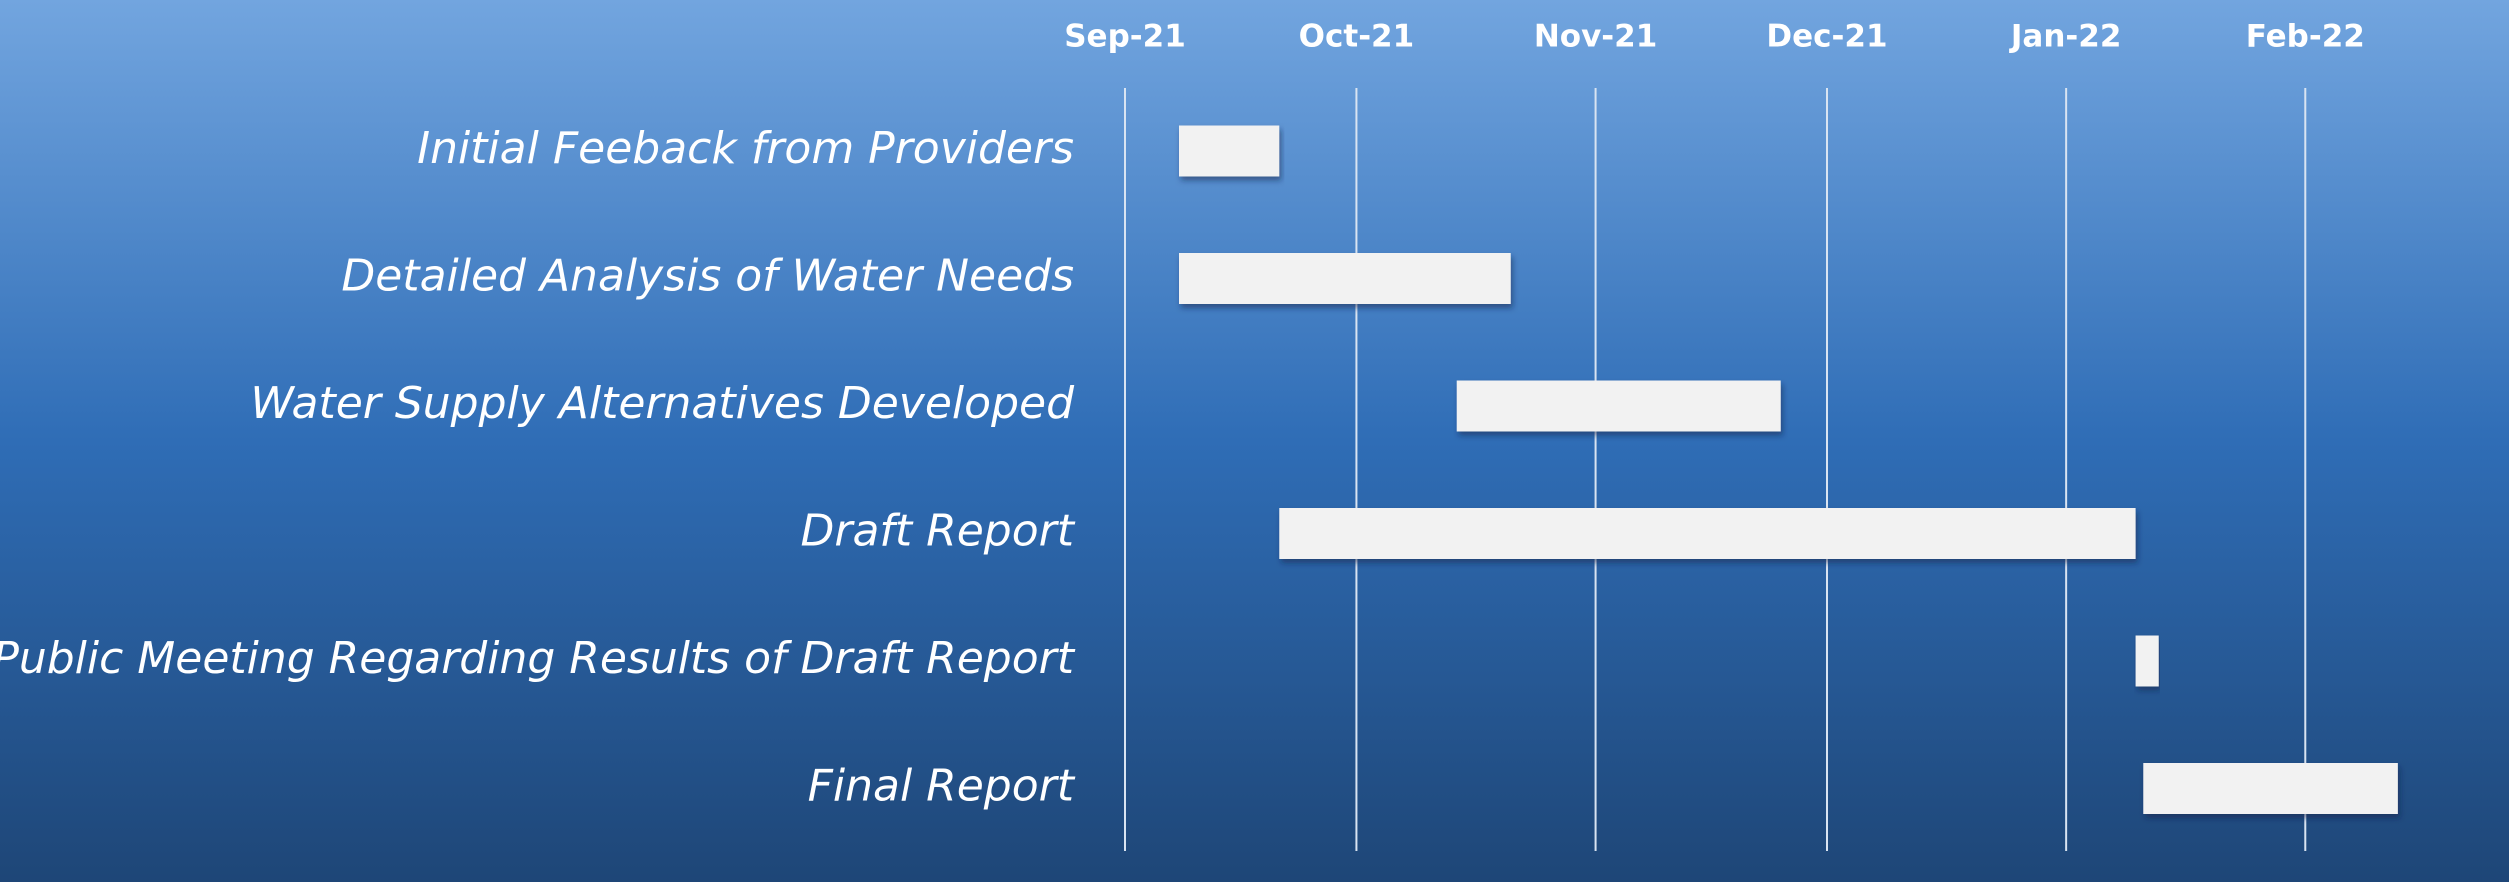  What do you see at coordinates (938, 531) in the screenshot?
I see `category-label: Draft Report` at bounding box center [938, 531].